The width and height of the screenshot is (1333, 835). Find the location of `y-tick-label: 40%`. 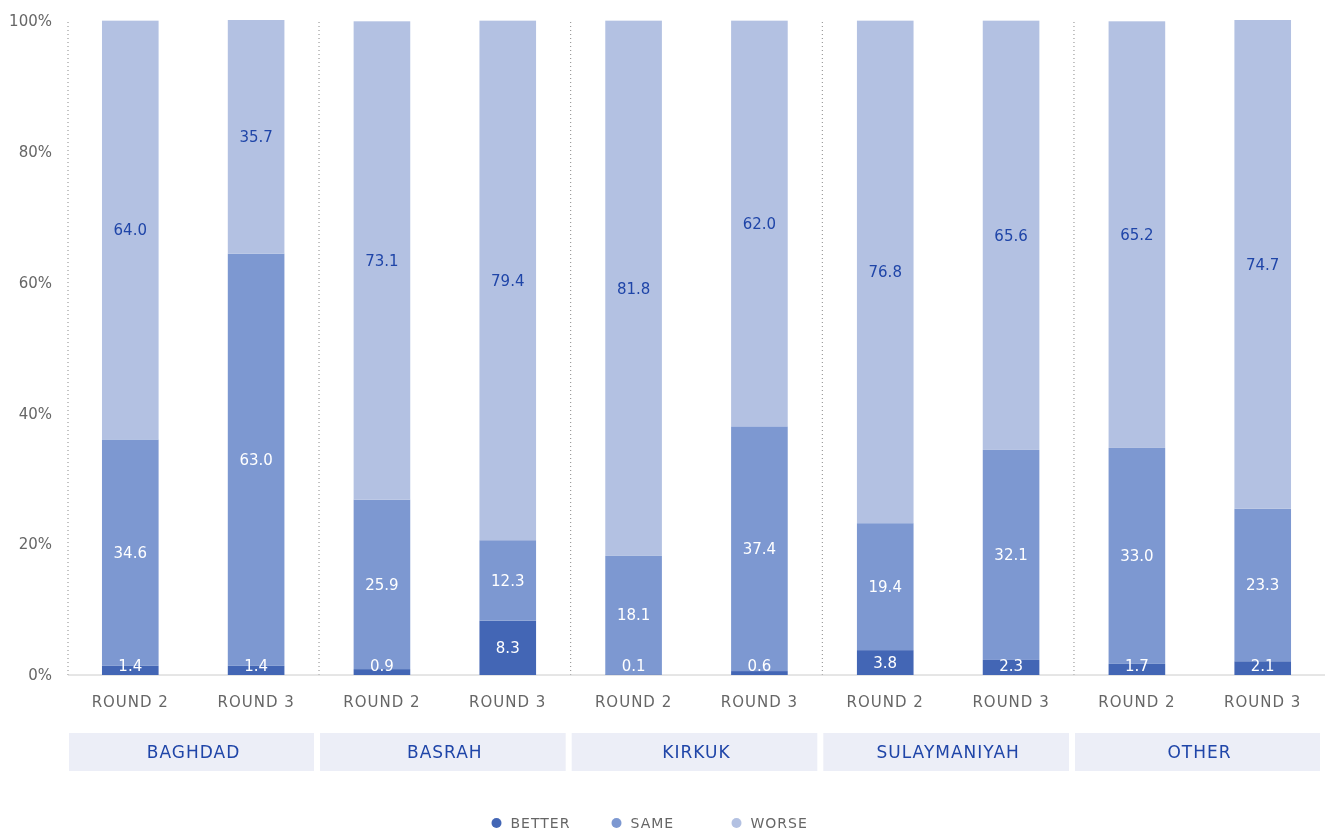

y-tick-label: 40% is located at coordinates (35, 413).